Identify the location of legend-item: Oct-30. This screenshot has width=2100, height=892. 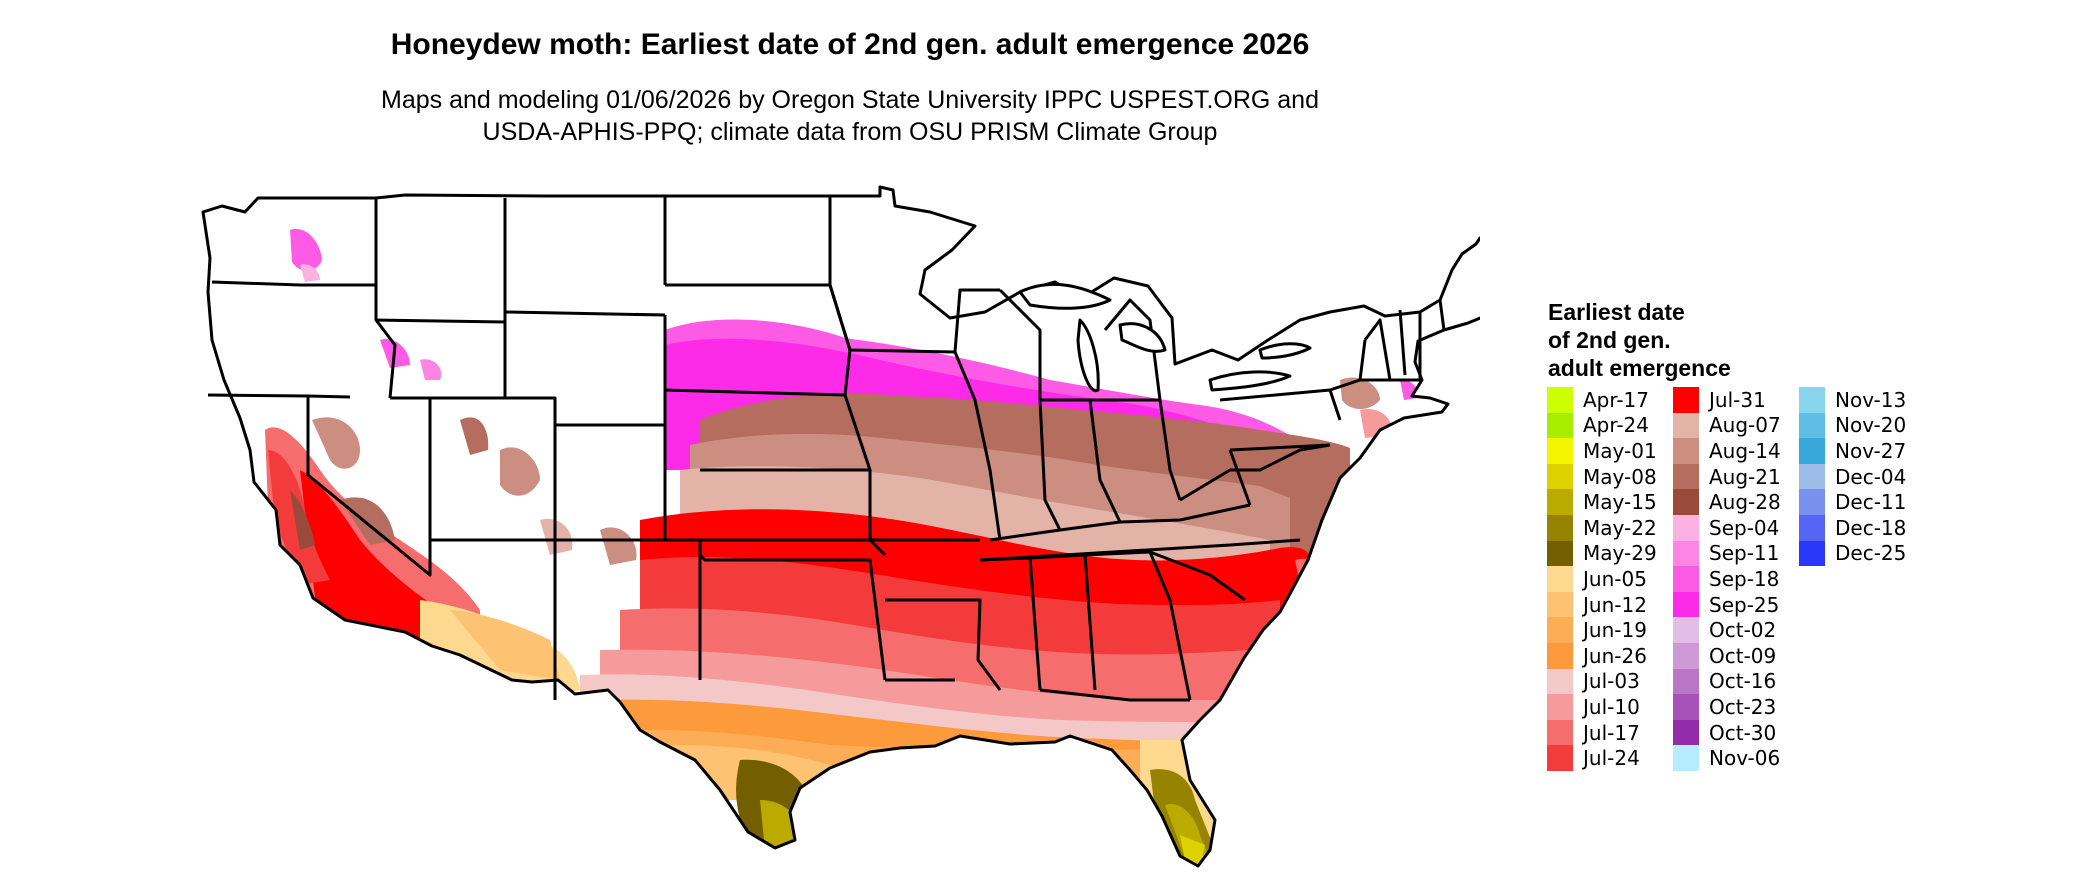
(1727, 732).